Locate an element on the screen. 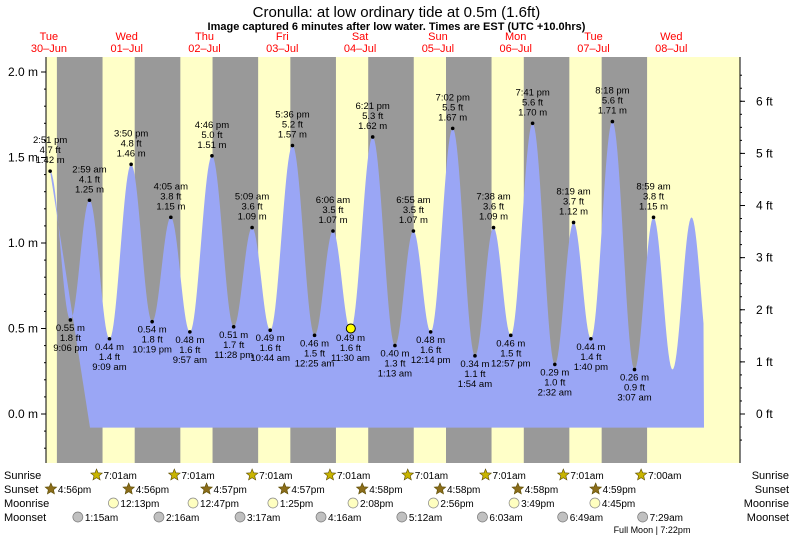 The width and height of the screenshot is (793, 538). tide-label: 6:55 am is located at coordinates (413, 200).